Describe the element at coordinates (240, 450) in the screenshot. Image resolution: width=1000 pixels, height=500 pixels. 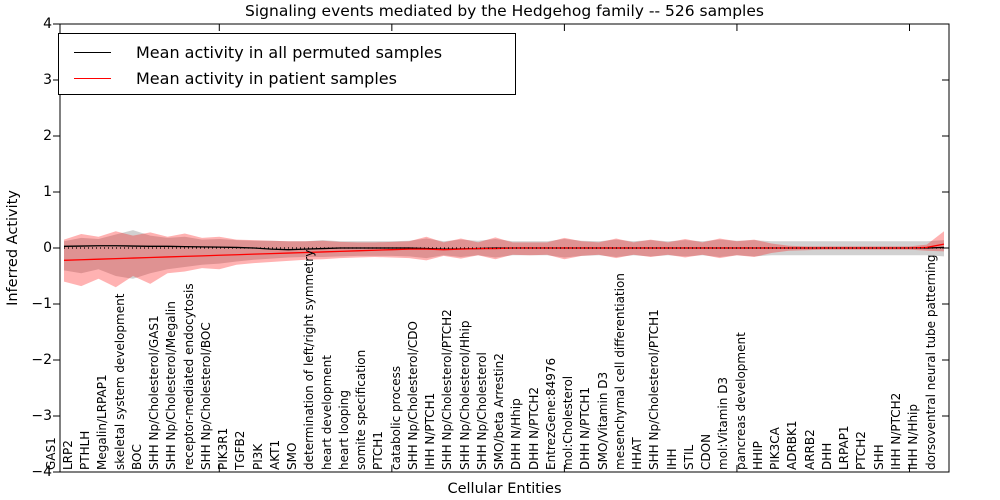
I see `x-tick-label: TGFB2` at that location.